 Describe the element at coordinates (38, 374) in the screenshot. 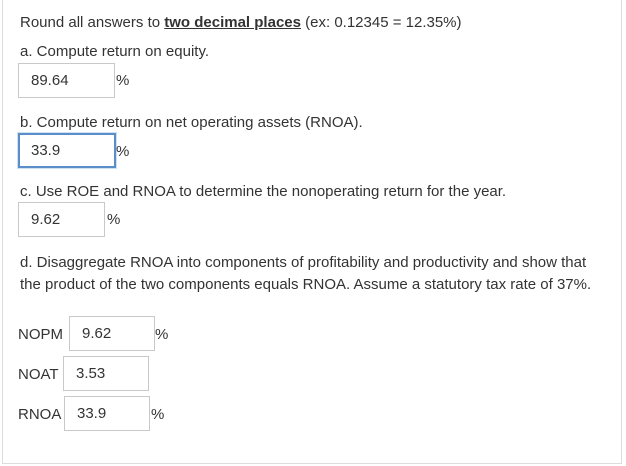

I see `noat-label: NOAT` at that location.